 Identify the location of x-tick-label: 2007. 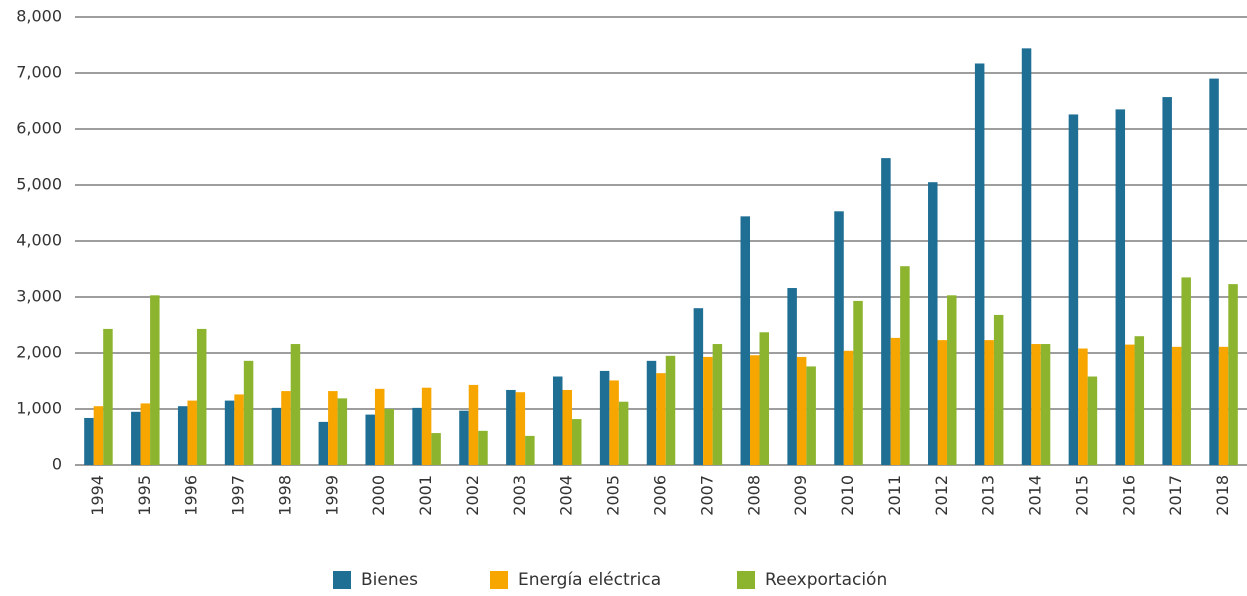
(706, 495).